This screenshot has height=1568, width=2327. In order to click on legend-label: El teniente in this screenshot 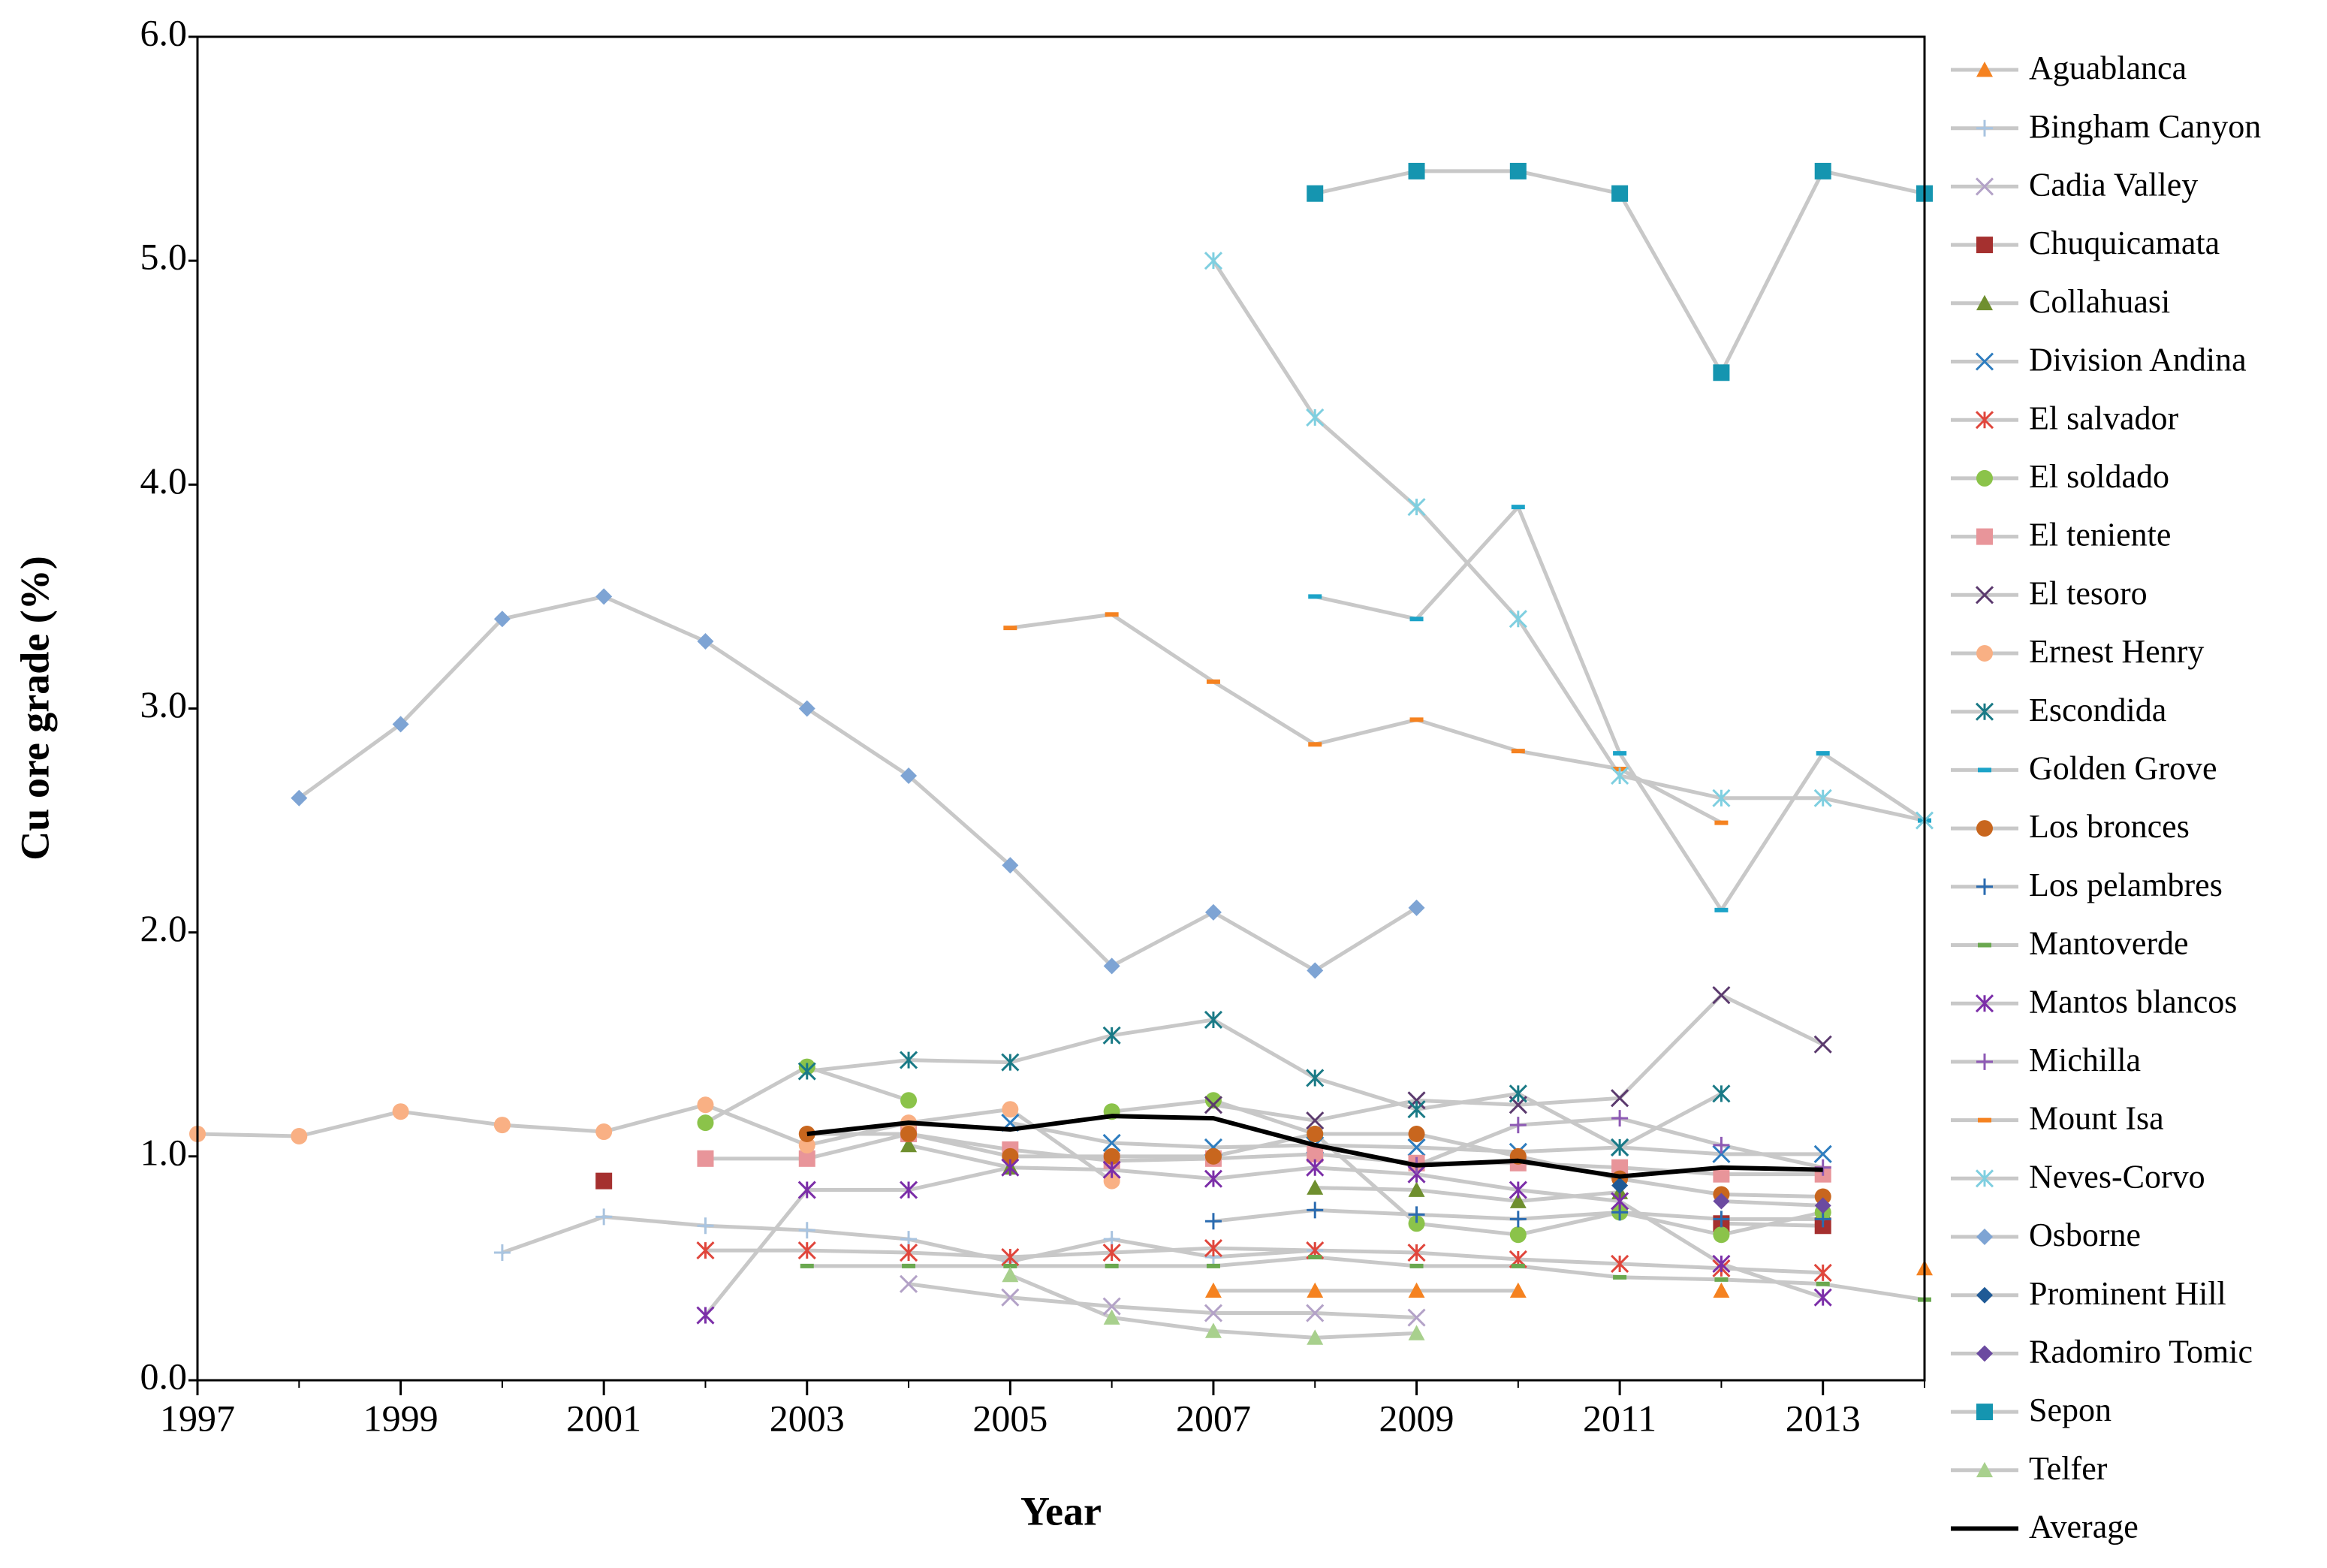, I will do `click(2100, 535)`.